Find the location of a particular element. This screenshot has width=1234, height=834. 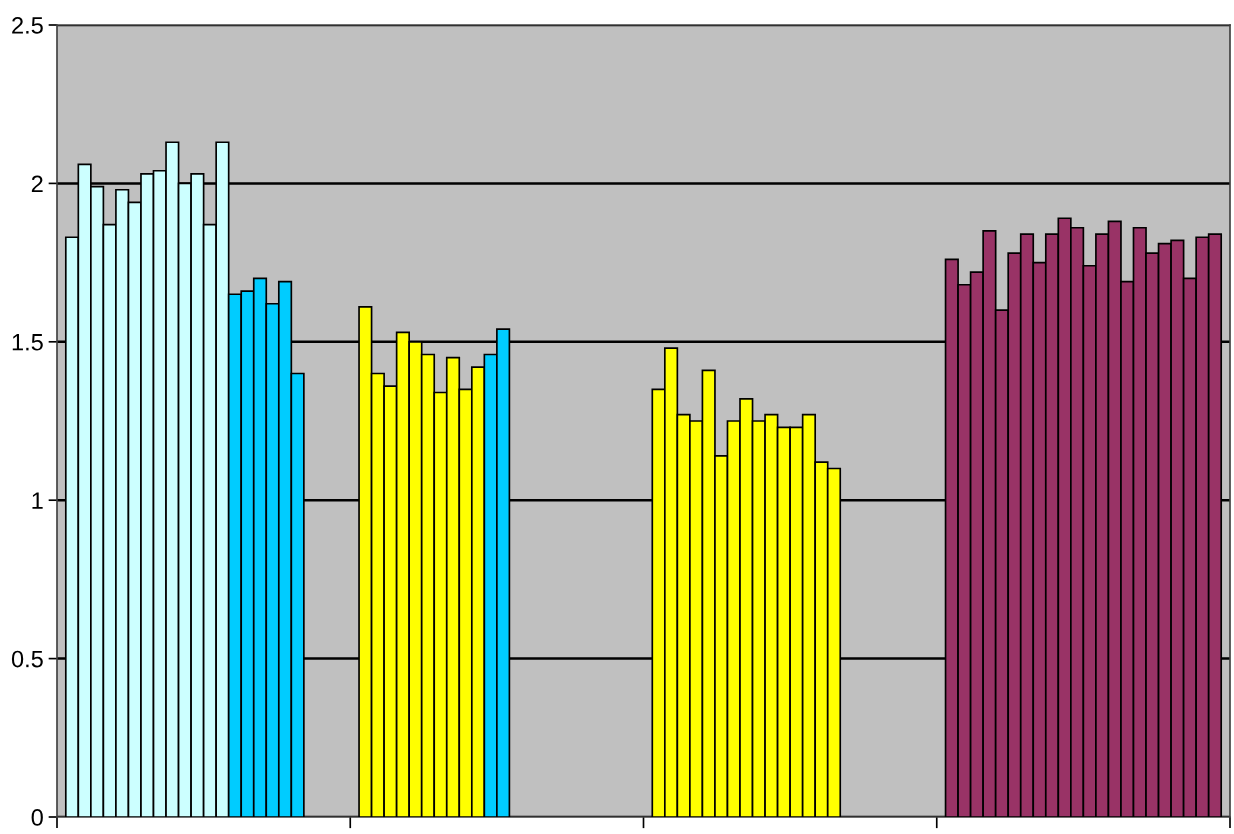

y-tick-label: 0 is located at coordinates (37, 817).